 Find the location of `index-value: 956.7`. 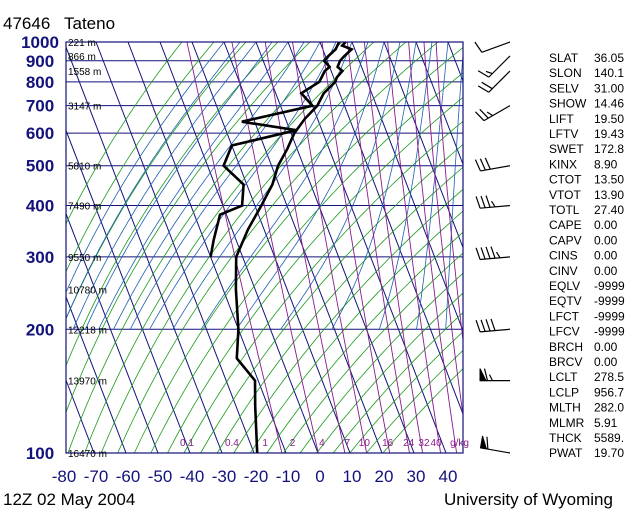

index-value: 956.7 is located at coordinates (609, 392).